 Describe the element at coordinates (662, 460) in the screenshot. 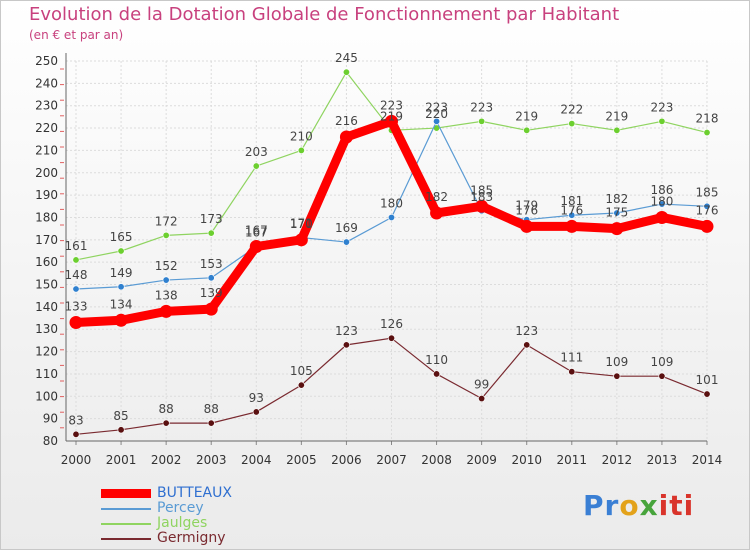

I see `x-tick-label: 2013` at that location.